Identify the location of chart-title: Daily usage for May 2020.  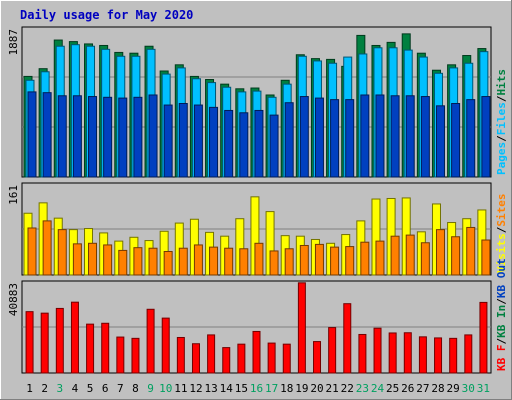
(106, 15).